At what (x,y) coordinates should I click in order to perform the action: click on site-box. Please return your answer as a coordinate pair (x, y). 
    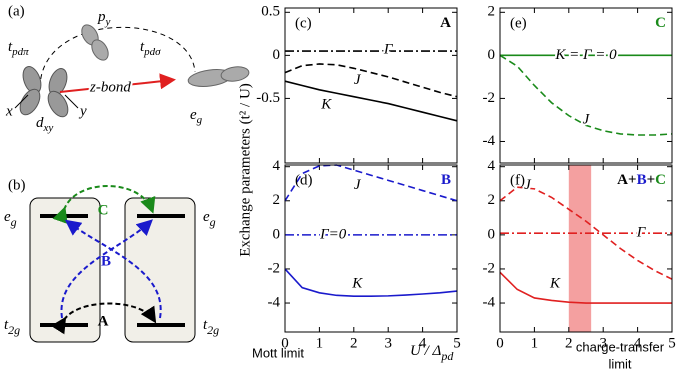
    Looking at the image, I should click on (65, 270).